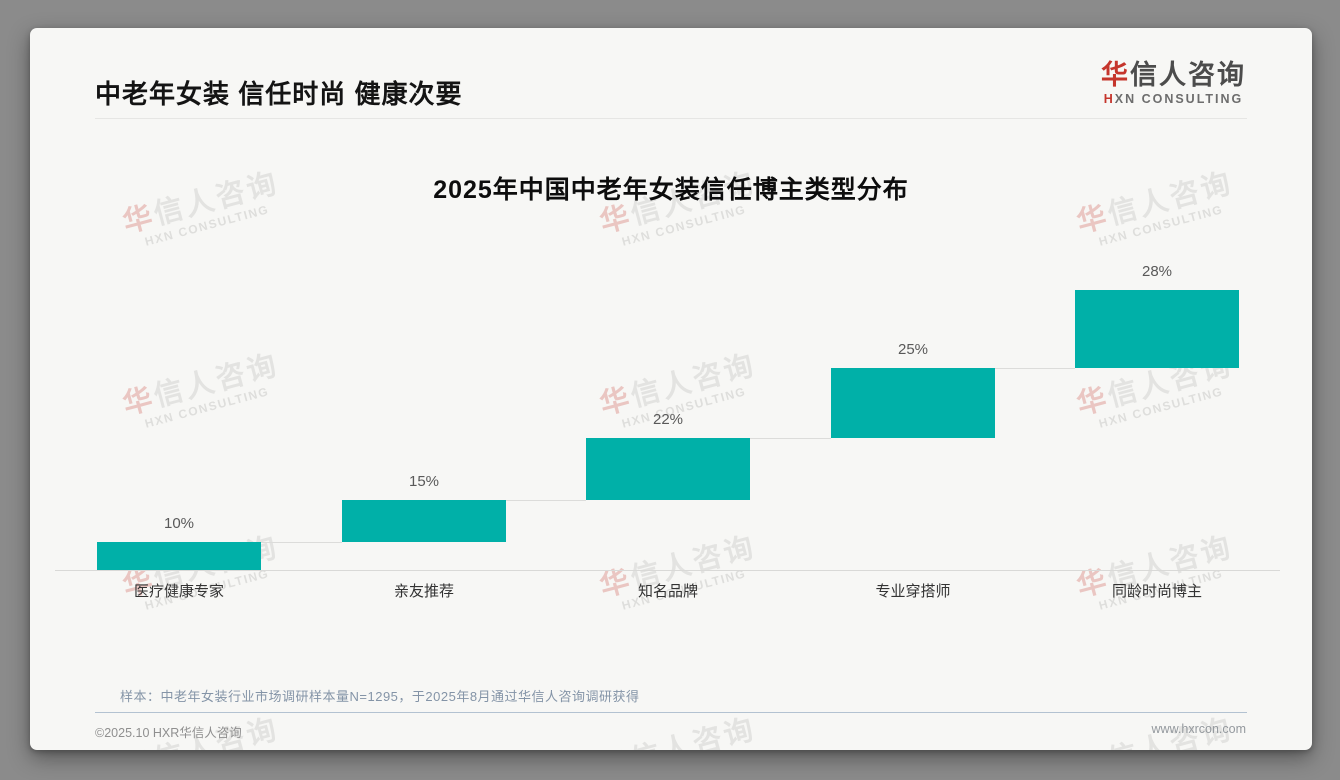  What do you see at coordinates (671, 190) in the screenshot?
I see `chart-title: 2025年中国中老年女装信任博主类型分布` at bounding box center [671, 190].